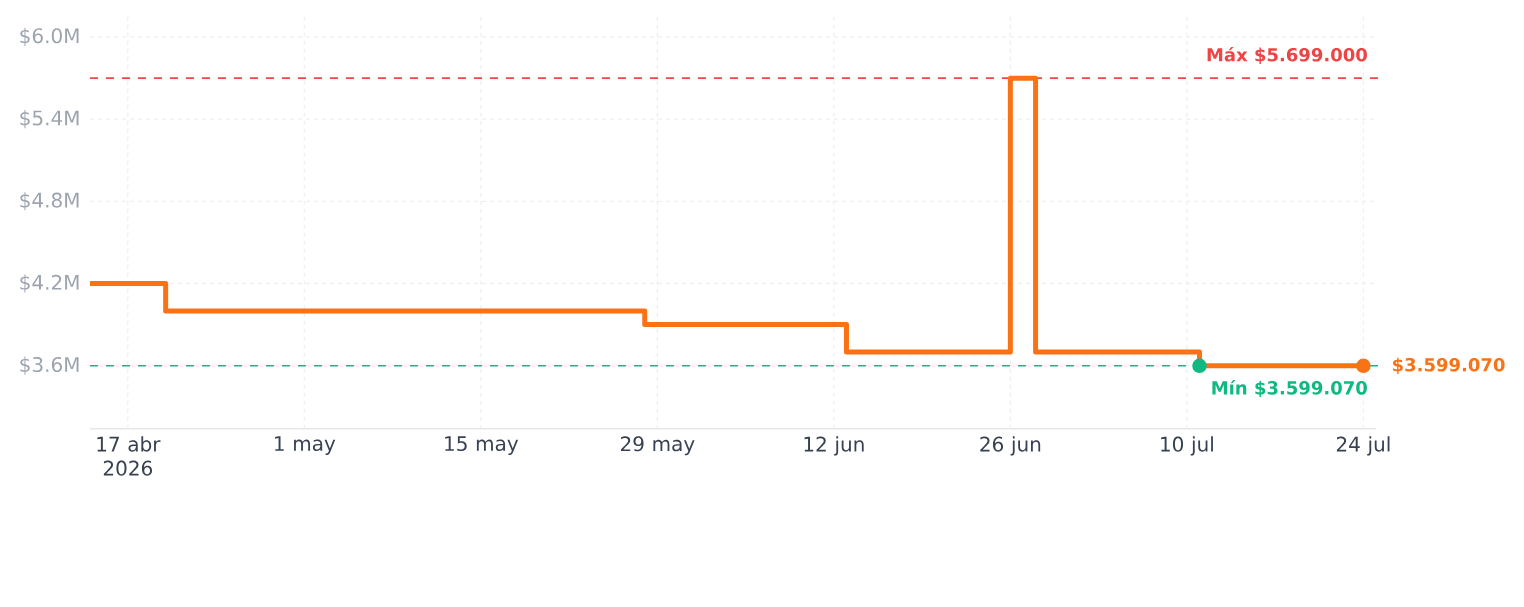 Image resolution: width=1524 pixels, height=607 pixels. What do you see at coordinates (305, 445) in the screenshot?
I see `x-tick-label: 1 may` at bounding box center [305, 445].